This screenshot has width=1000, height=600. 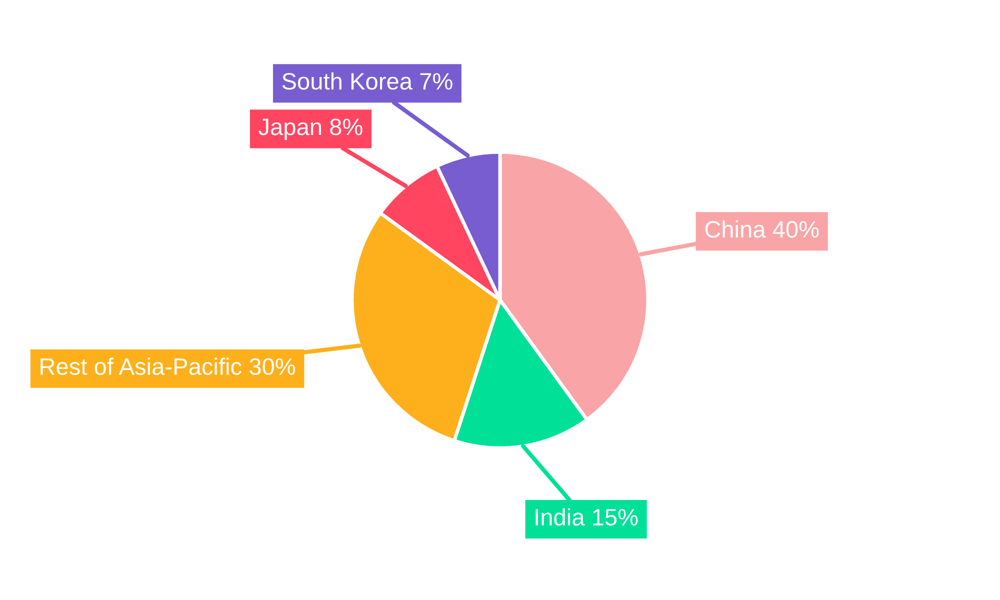 I want to click on slice-label: China 40%, so click(x=762, y=229).